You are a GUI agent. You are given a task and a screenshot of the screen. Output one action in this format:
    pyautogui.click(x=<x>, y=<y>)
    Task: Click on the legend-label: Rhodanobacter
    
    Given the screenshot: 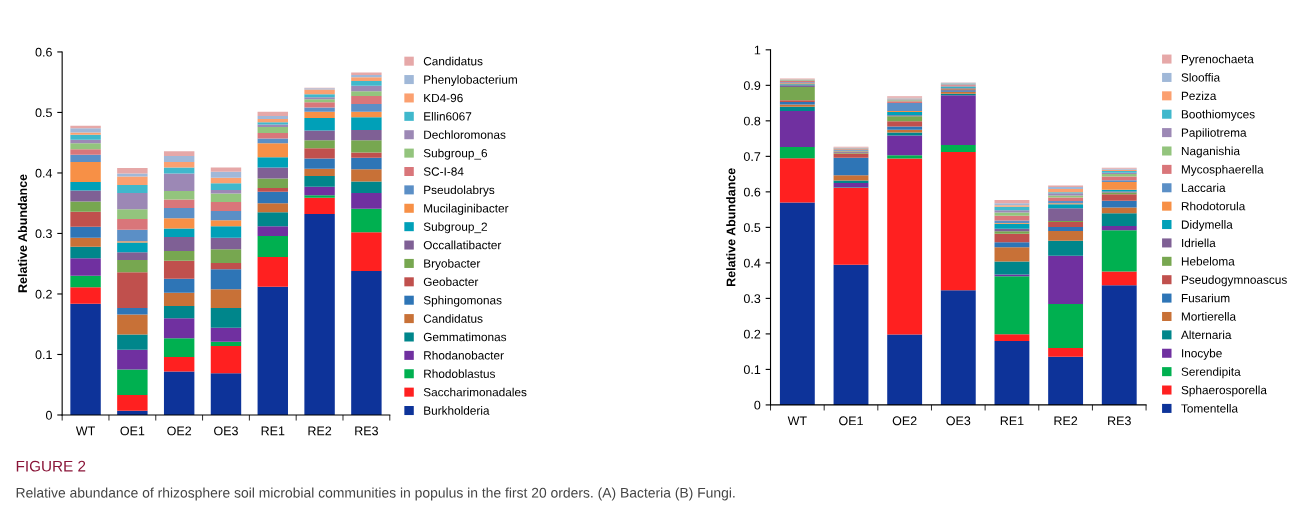 What is the action you would take?
    pyautogui.click(x=464, y=355)
    